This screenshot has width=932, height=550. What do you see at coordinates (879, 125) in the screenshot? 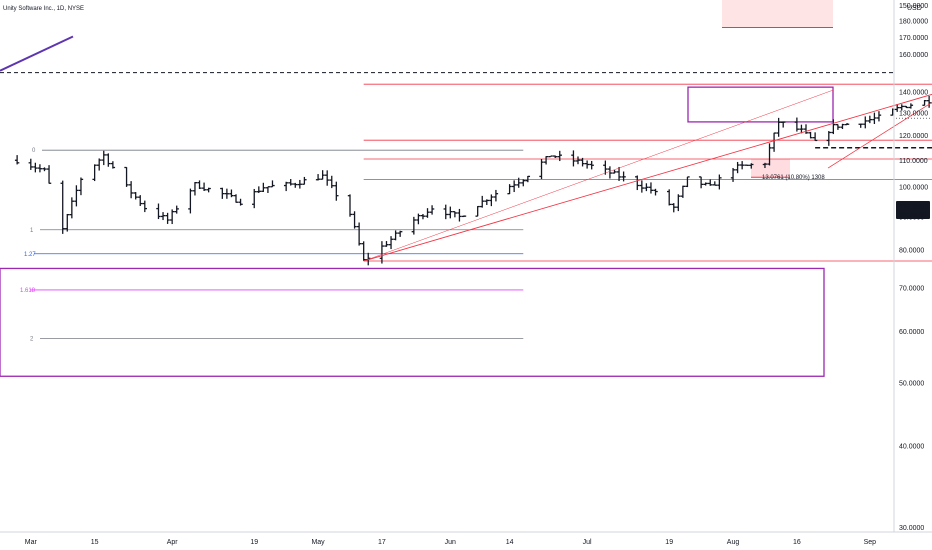
I see `projection-line` at bounding box center [879, 125].